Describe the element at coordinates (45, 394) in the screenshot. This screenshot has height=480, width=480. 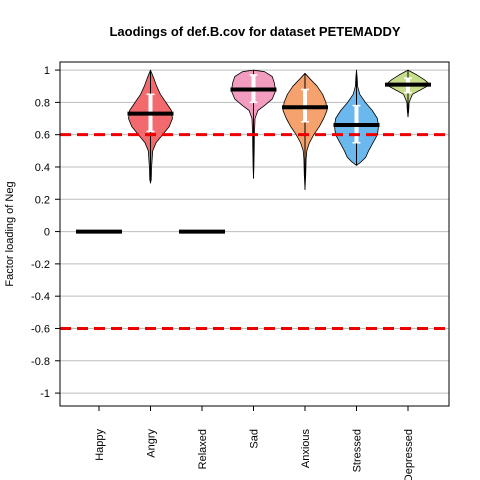
I see `y-tick-label: -1` at that location.